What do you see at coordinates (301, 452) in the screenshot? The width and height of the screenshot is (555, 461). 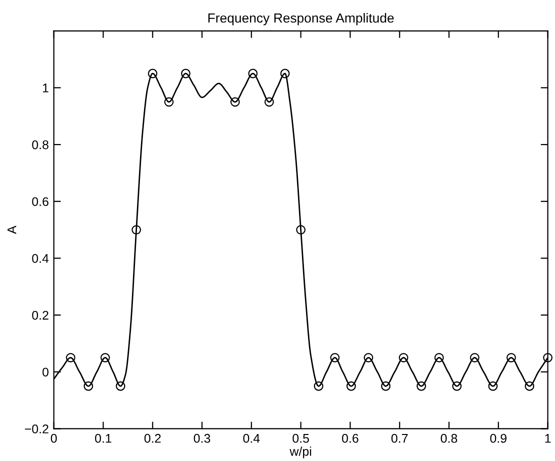 I see `x-axis-title: w/pi` at bounding box center [301, 452].